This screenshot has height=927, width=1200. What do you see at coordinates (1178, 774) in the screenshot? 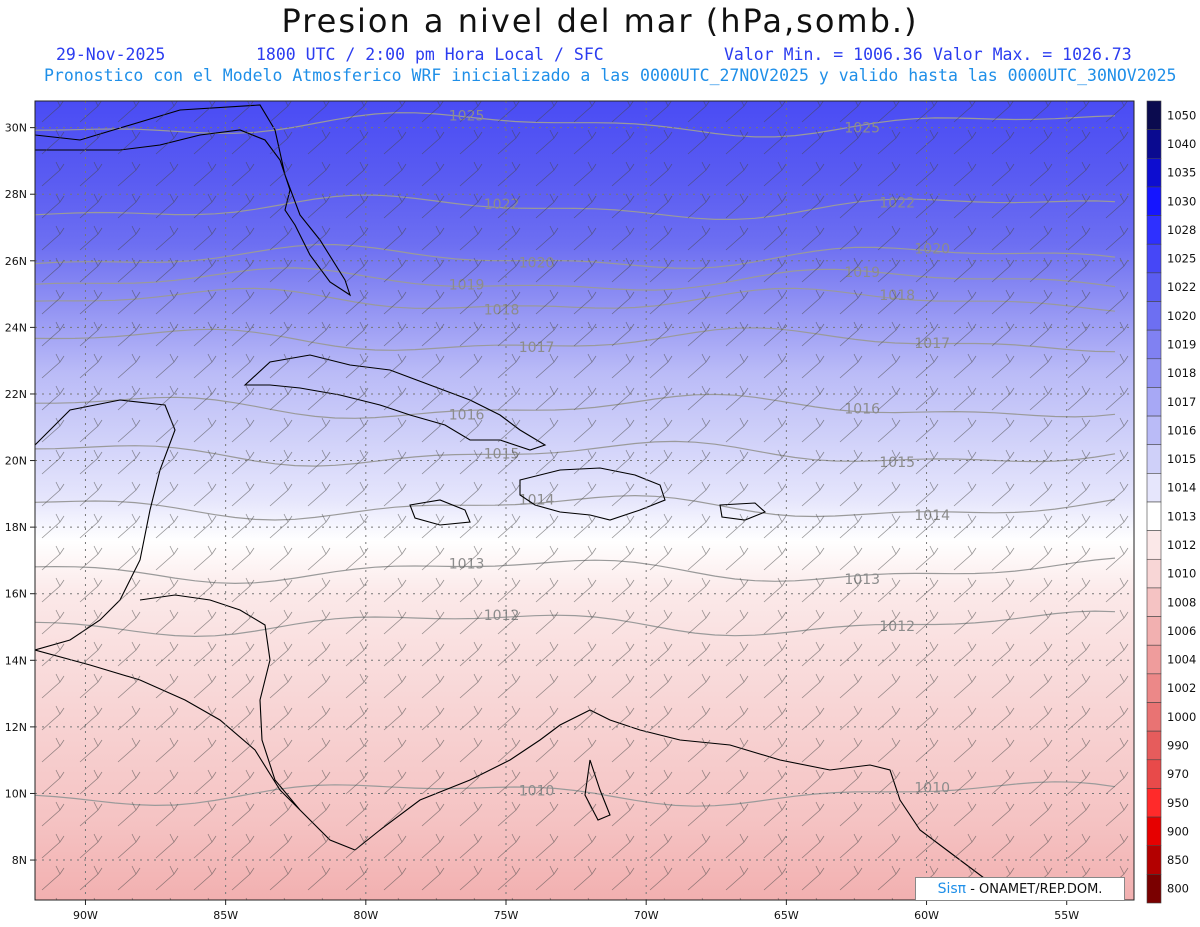
I see `colorbar-label: 970` at bounding box center [1178, 774].